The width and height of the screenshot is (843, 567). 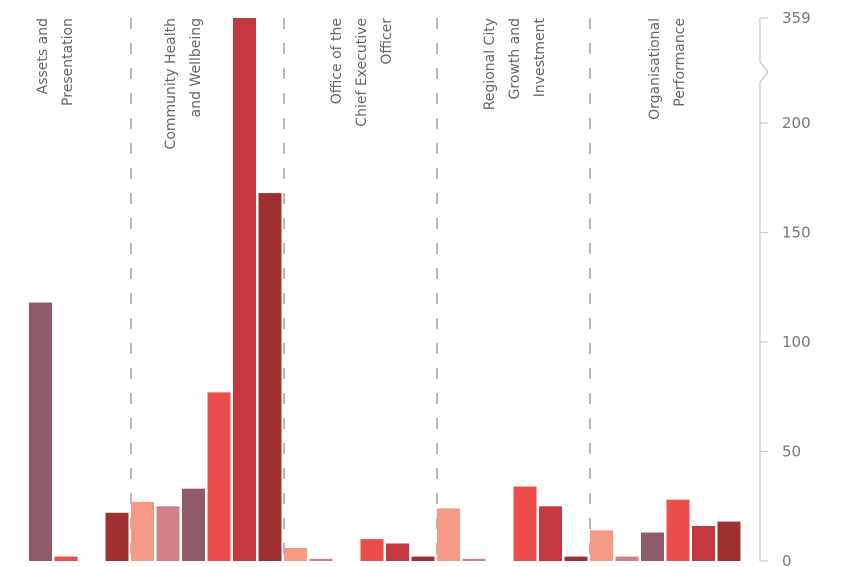 I want to click on group-label: Office of the, so click(x=337, y=61).